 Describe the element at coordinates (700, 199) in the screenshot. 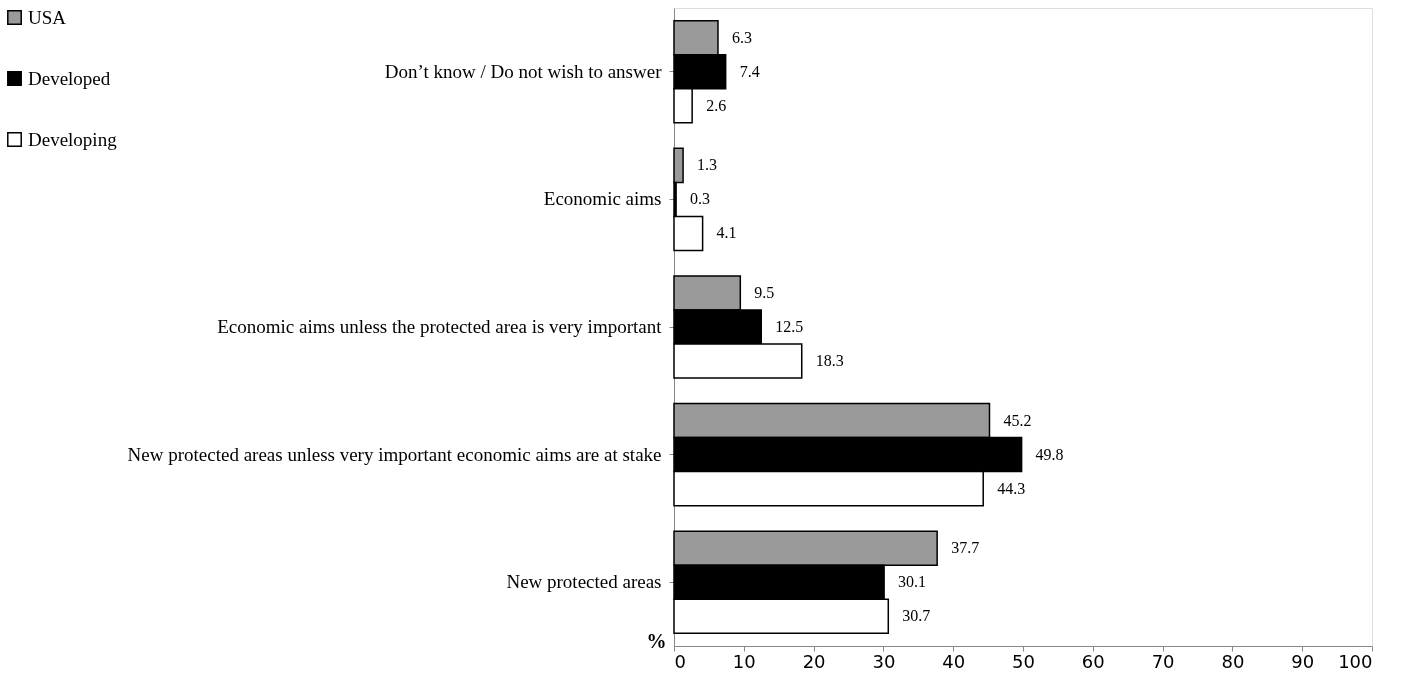

I see `data-label: 0.3` at that location.